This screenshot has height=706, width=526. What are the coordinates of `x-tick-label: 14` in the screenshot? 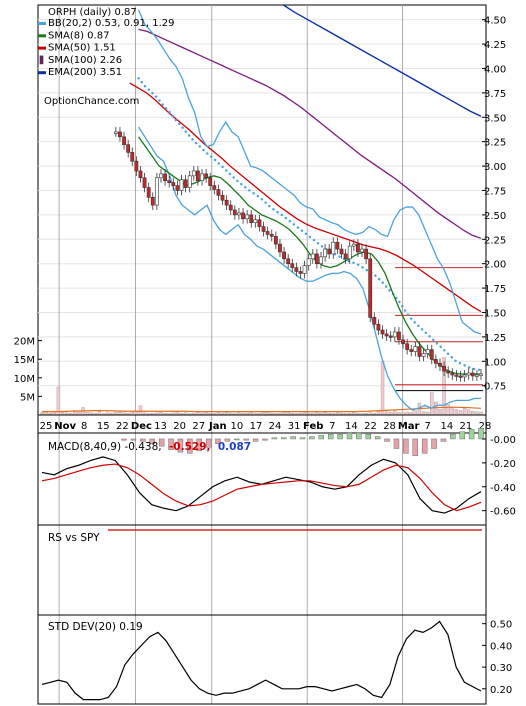 It's located at (351, 426).